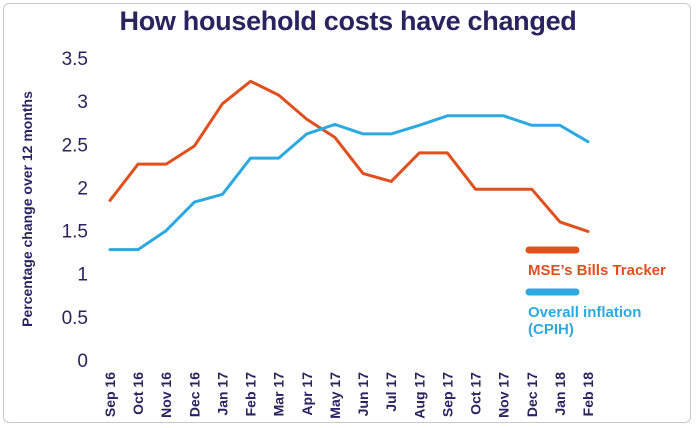 The width and height of the screenshot is (696, 428). What do you see at coordinates (166, 395) in the screenshot?
I see `x-tick-label: Nov 16` at bounding box center [166, 395].